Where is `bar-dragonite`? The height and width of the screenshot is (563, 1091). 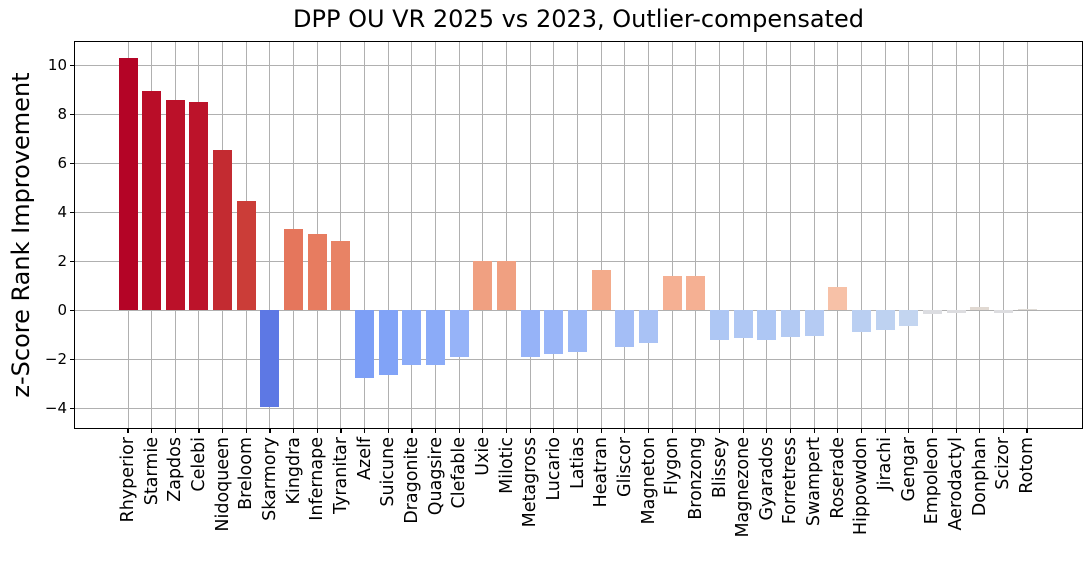 bar-dragonite is located at coordinates (412, 338).